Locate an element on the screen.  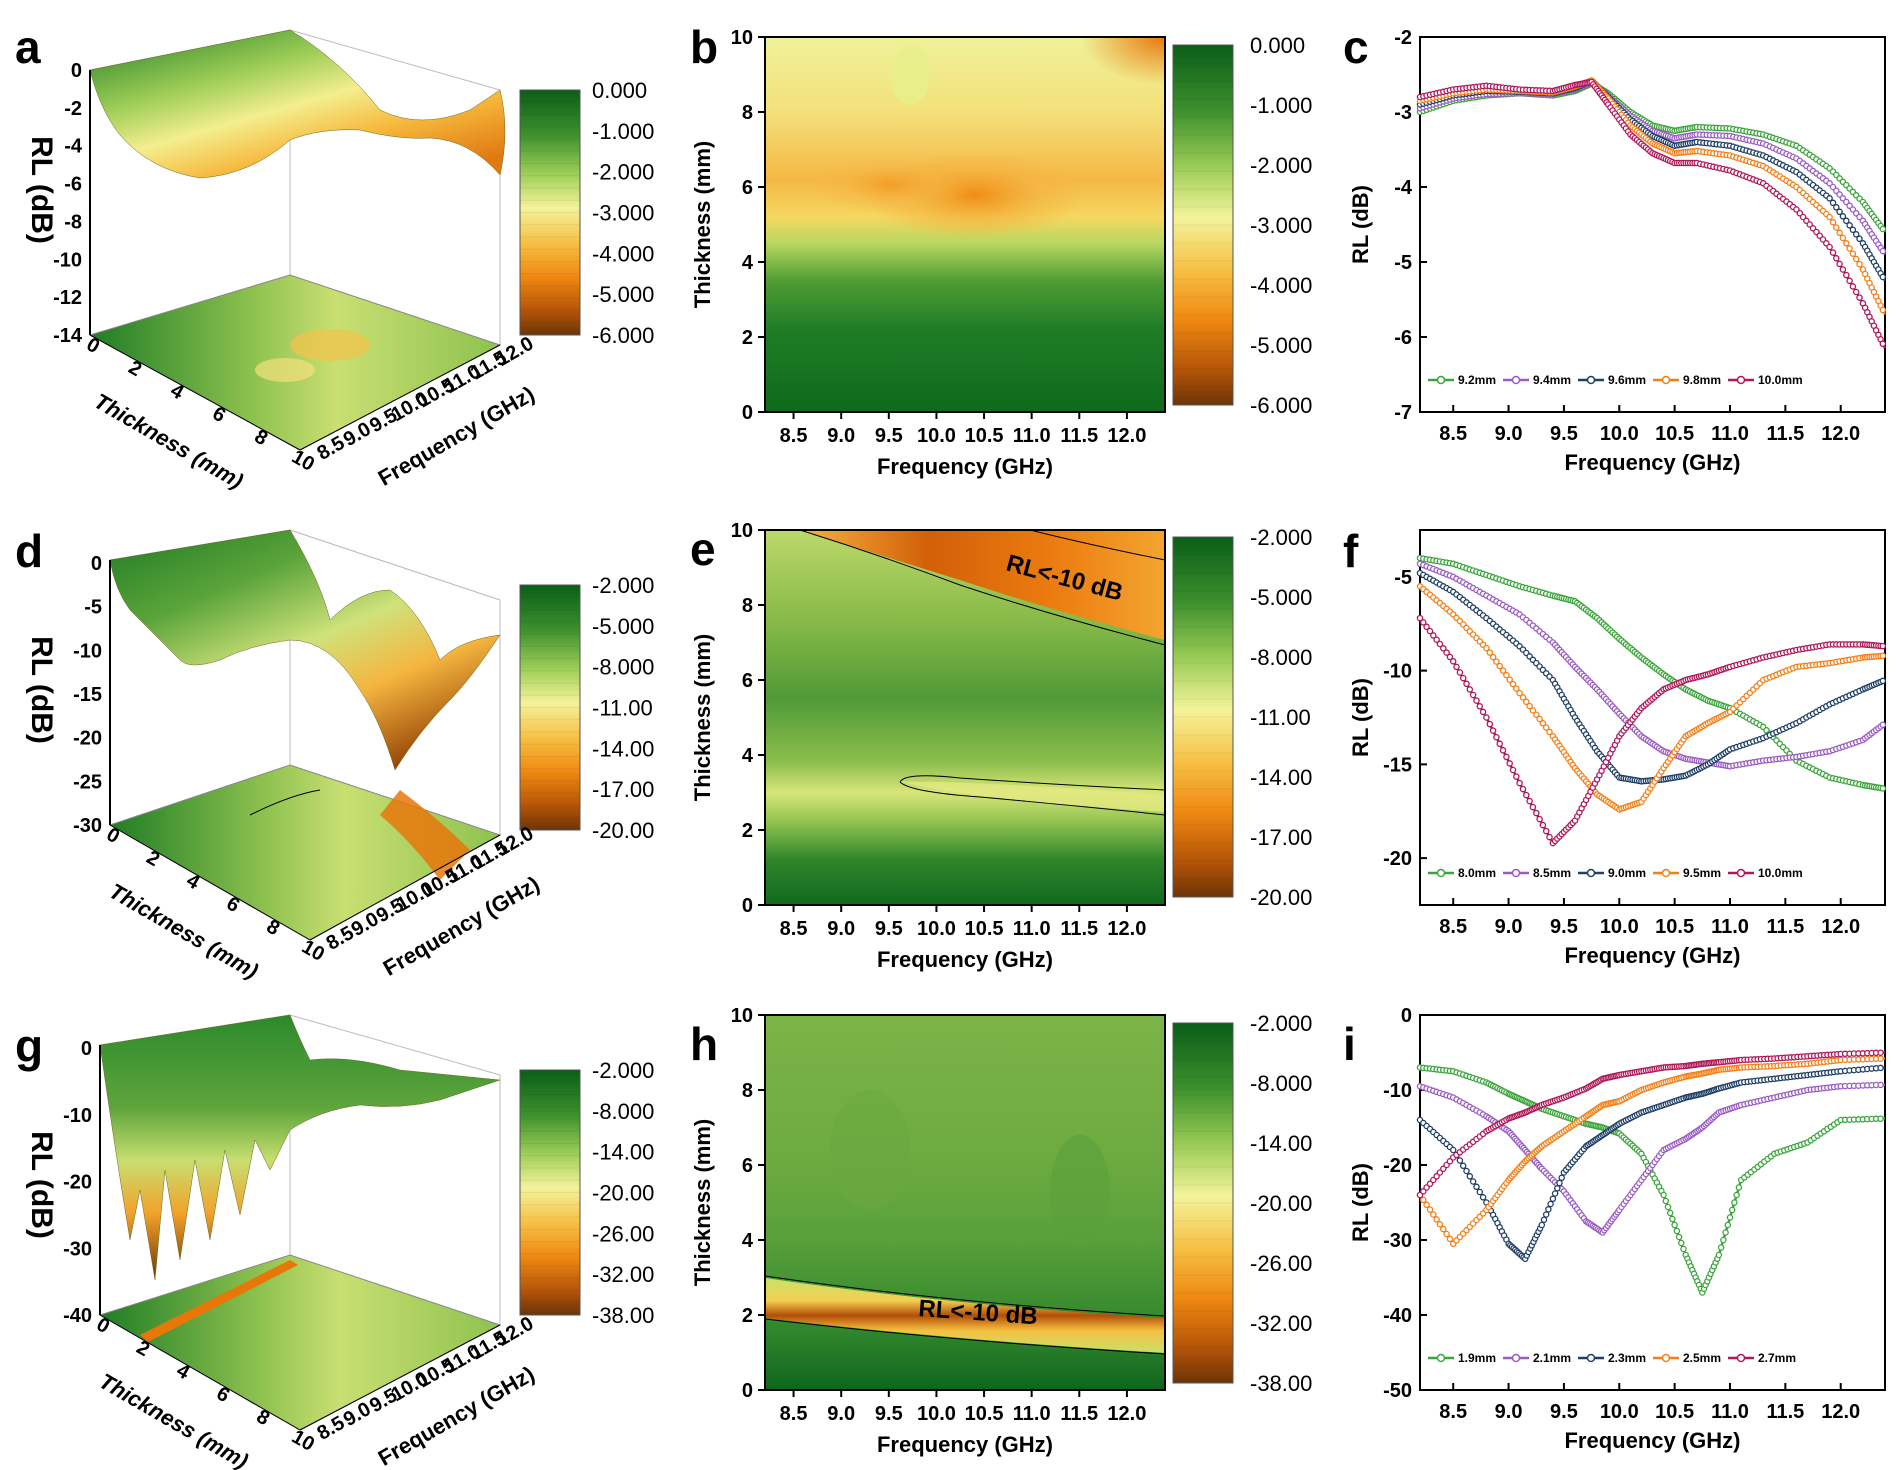
surface-a is located at coordinates (297, 104).